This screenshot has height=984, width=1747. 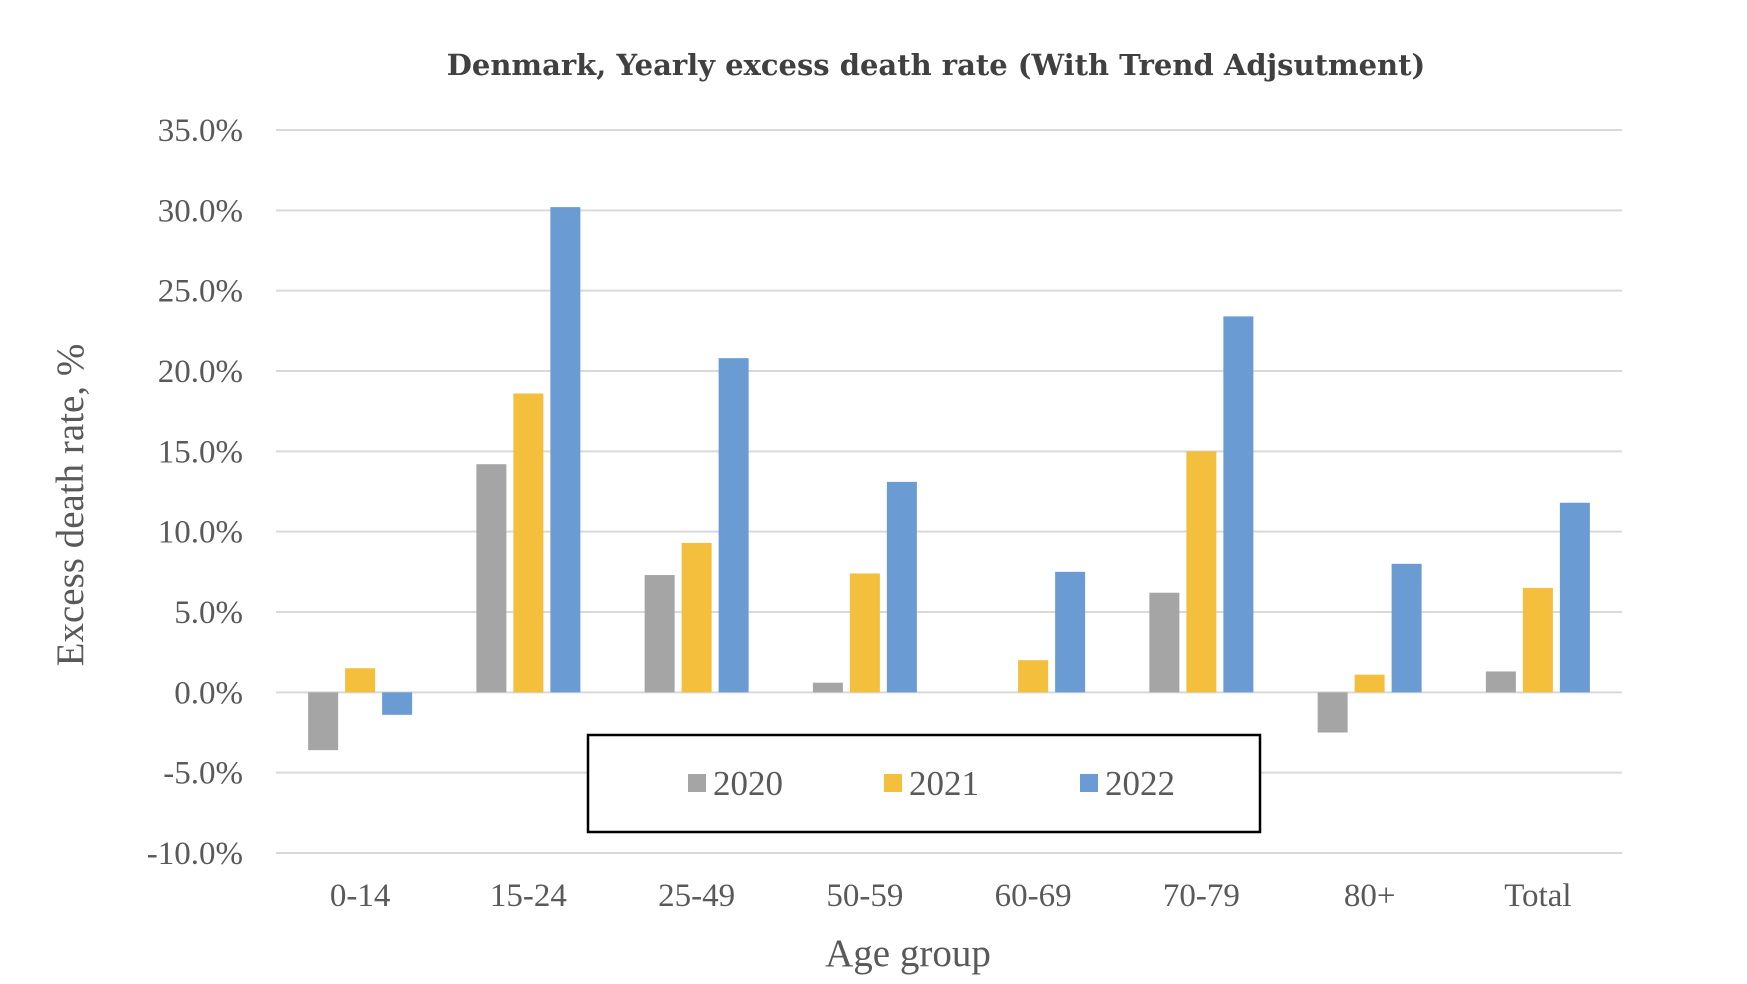 What do you see at coordinates (1201, 896) in the screenshot?
I see `x-tick-label: 70-79` at bounding box center [1201, 896].